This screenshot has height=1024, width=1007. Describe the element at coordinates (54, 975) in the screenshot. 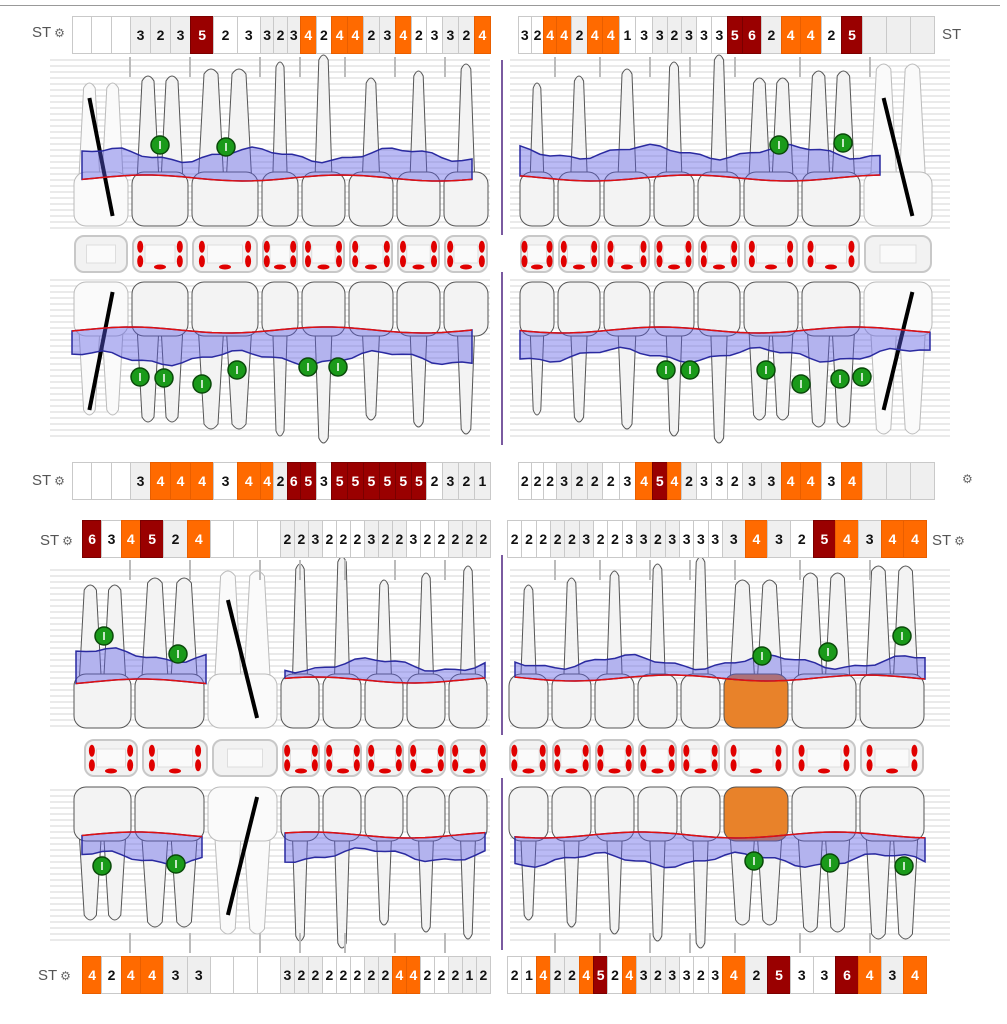

I see `st-settings-lower-buccal-left: ST ⚙` at that location.